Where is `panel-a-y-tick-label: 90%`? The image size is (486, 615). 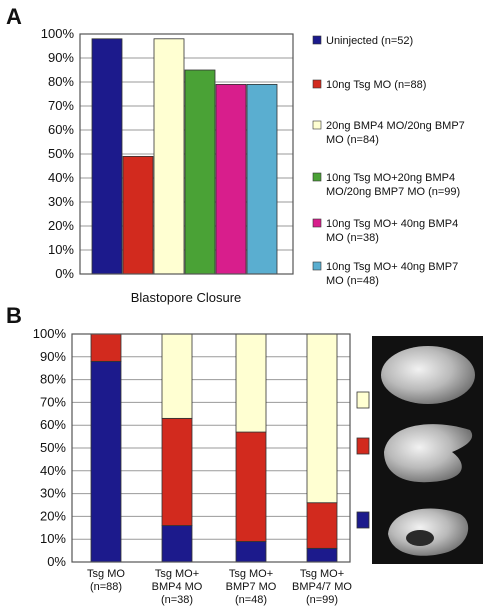 panel-a-y-tick-label: 90% is located at coordinates (61, 57).